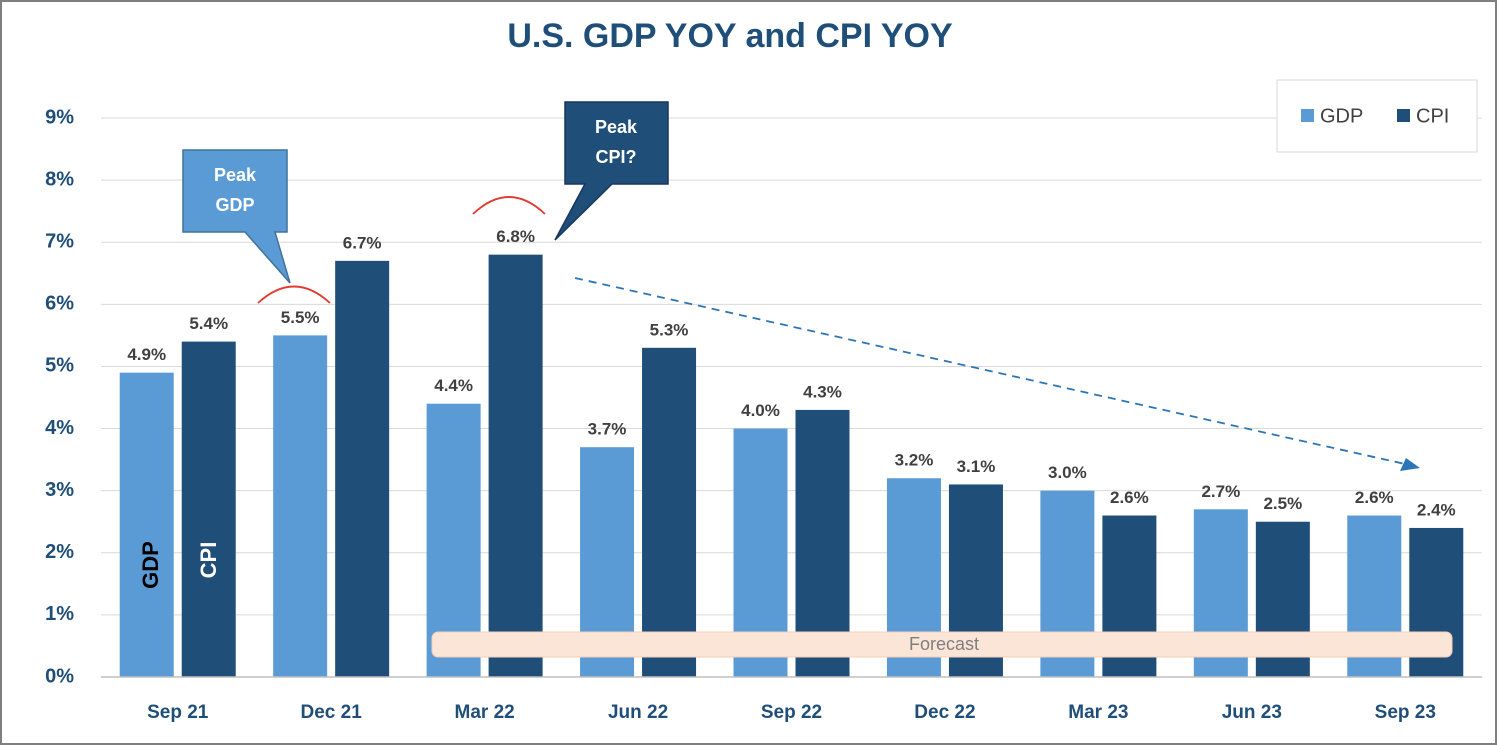 The width and height of the screenshot is (1497, 745). Describe the element at coordinates (208, 560) in the screenshot. I see `cpi-bar-note: CPI` at that location.